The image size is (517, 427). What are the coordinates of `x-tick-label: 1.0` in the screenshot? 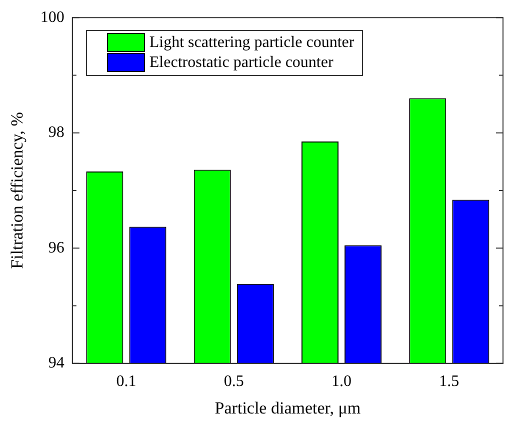 It's located at (342, 381).